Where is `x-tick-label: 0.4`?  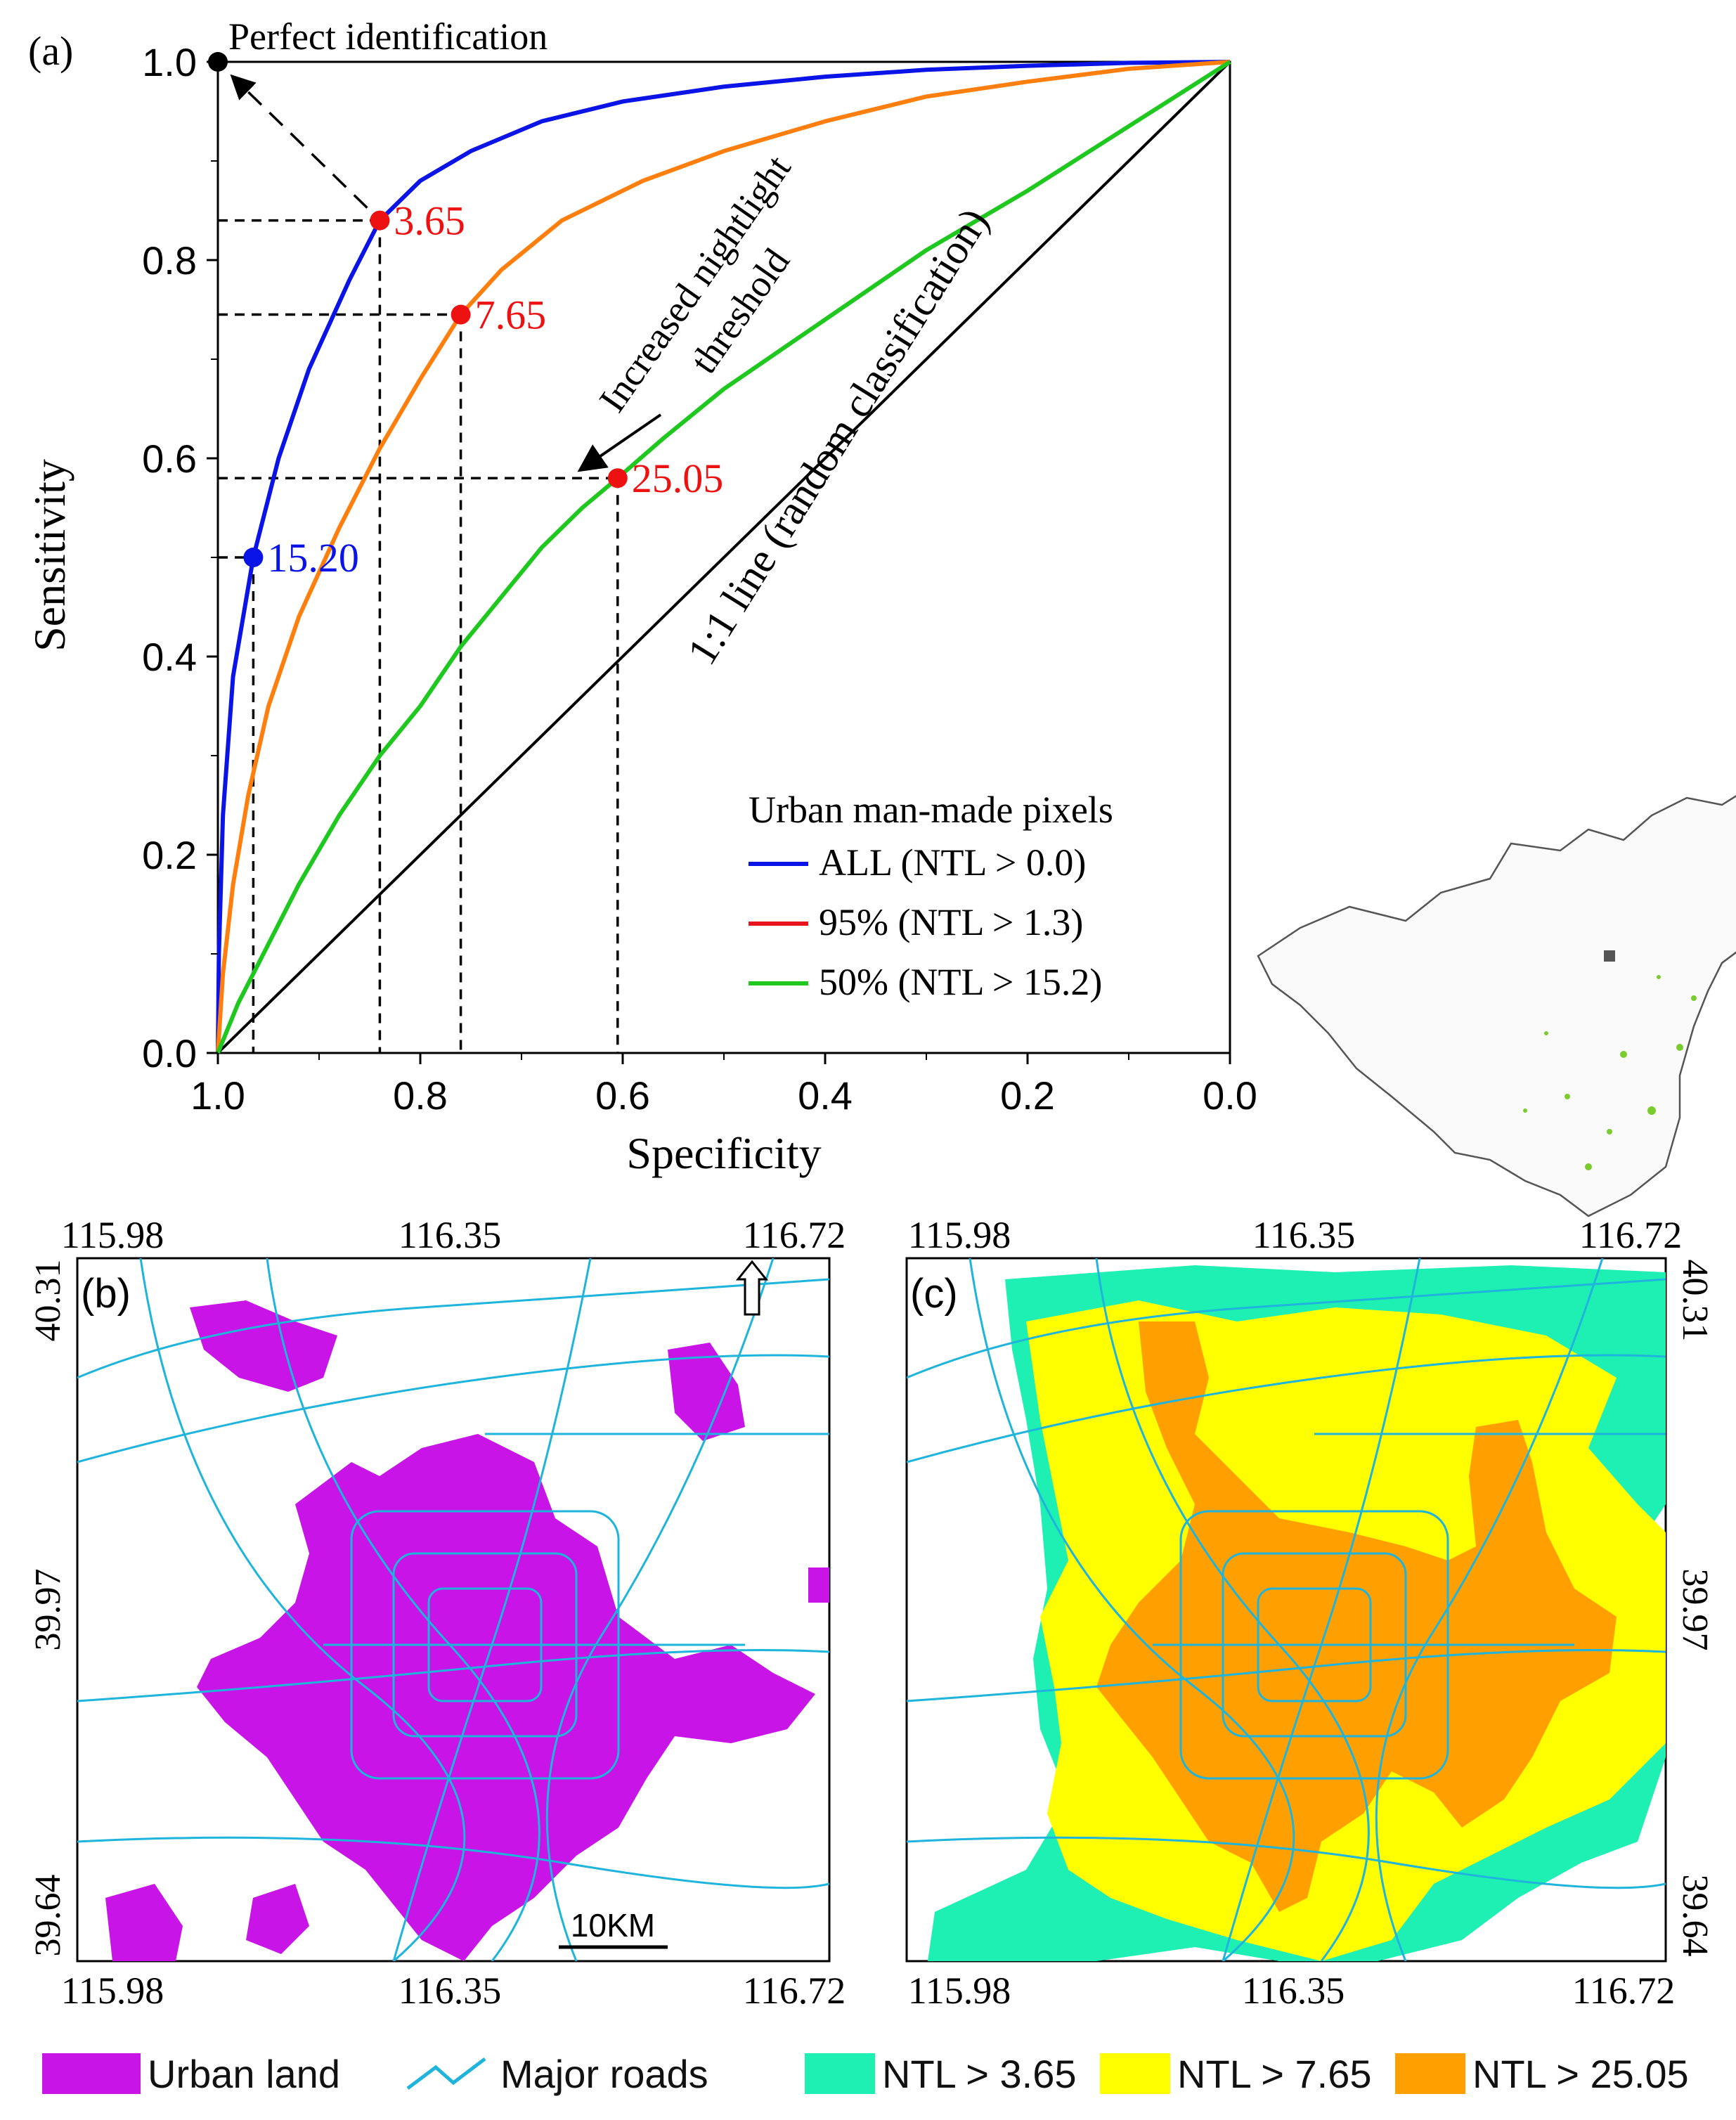
x-tick-label: 0.4 is located at coordinates (825, 1095).